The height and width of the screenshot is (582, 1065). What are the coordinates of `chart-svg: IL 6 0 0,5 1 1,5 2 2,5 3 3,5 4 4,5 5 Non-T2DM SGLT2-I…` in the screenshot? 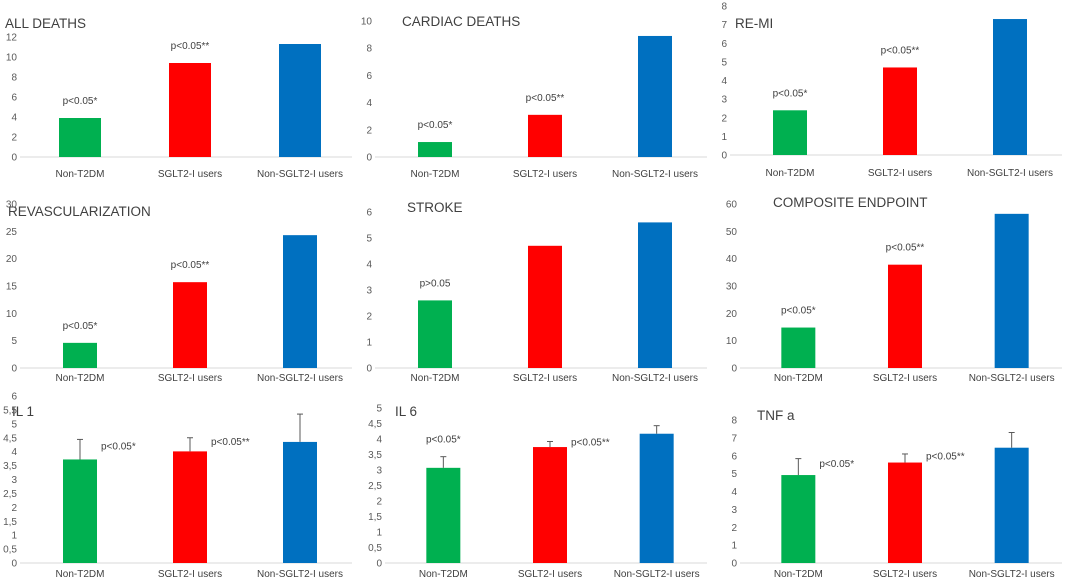 It's located at (537, 492).